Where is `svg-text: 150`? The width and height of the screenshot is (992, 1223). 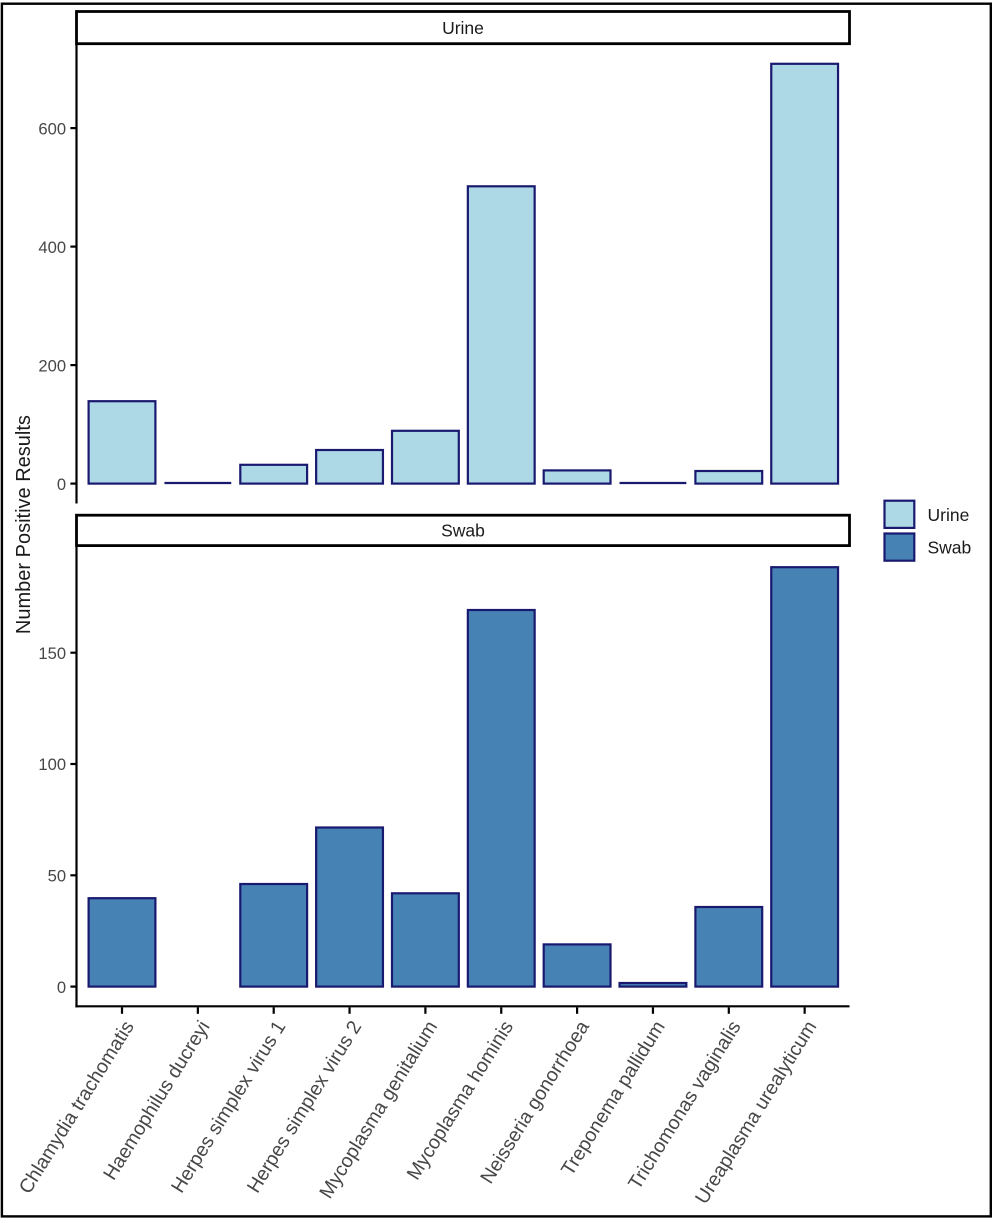
svg-text: 150 is located at coordinates (52, 653).